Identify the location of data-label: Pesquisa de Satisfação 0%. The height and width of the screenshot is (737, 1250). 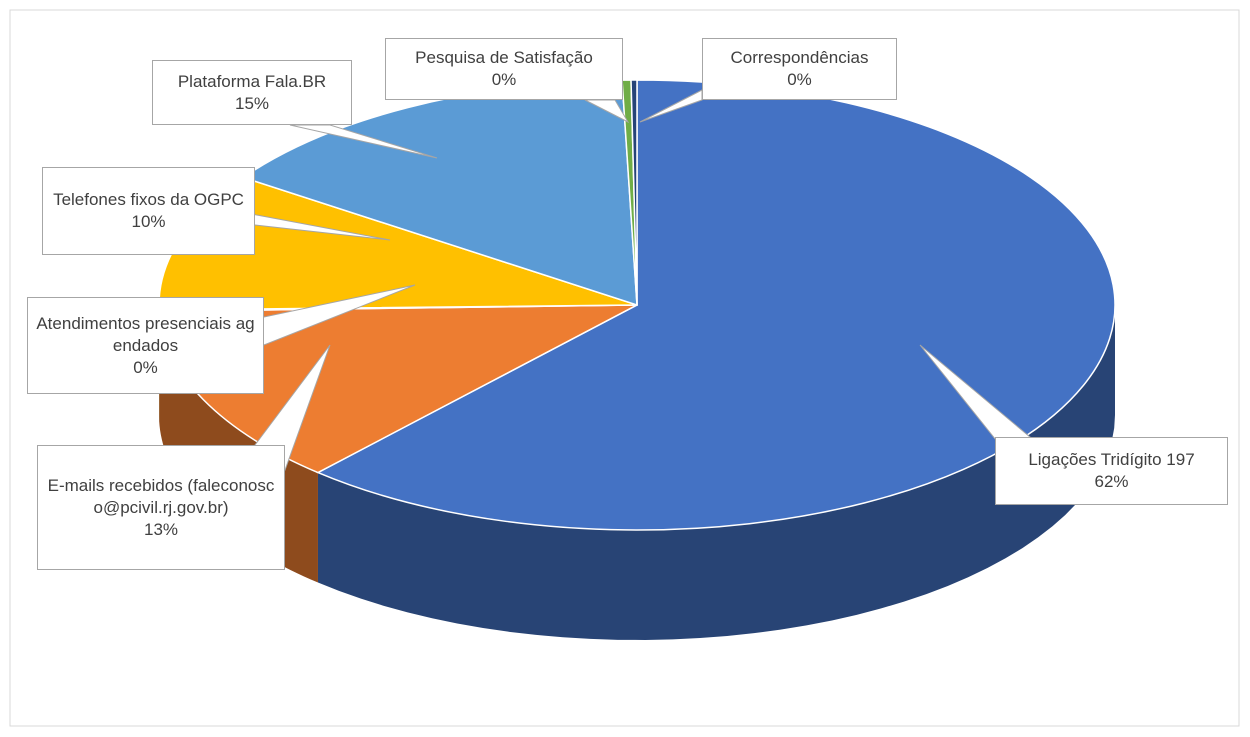
(504, 69).